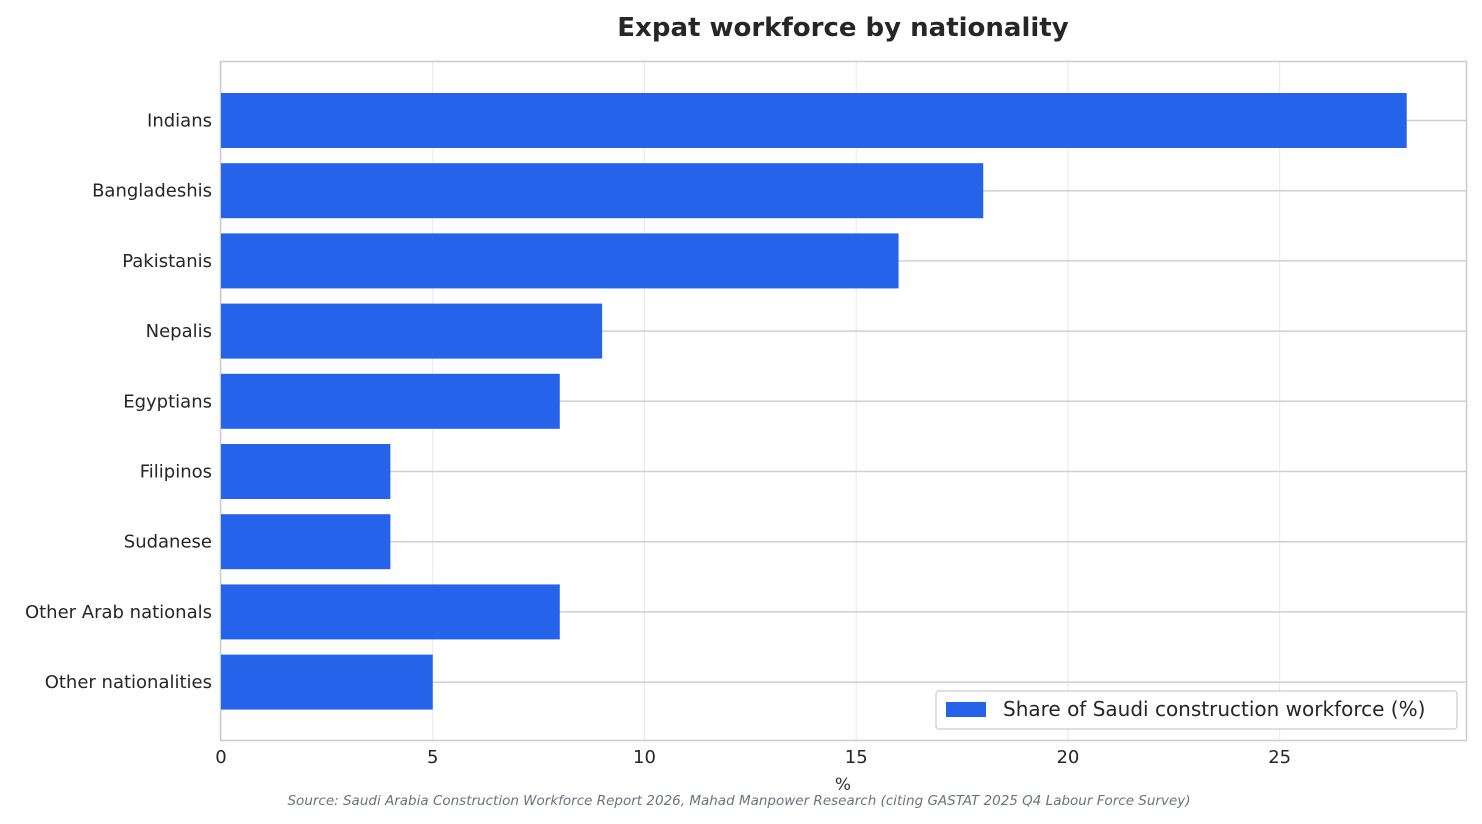  Describe the element at coordinates (167, 261) in the screenshot. I see `category-label-2: Pakistanis` at that location.